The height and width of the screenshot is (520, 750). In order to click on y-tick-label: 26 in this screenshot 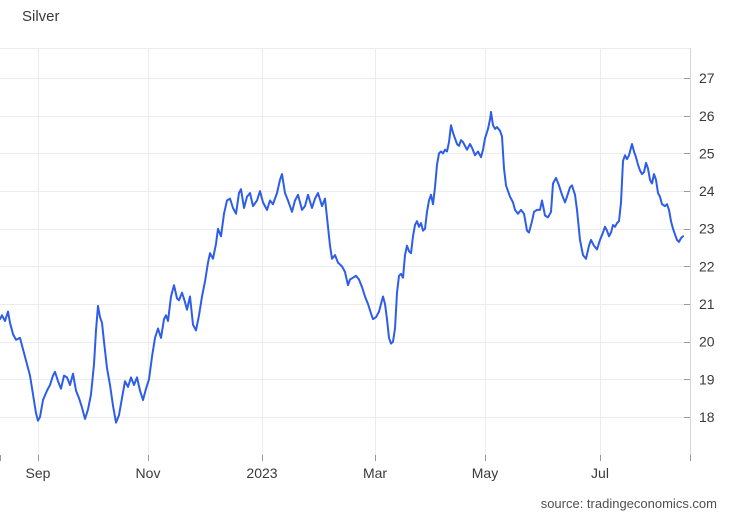, I will do `click(707, 116)`.